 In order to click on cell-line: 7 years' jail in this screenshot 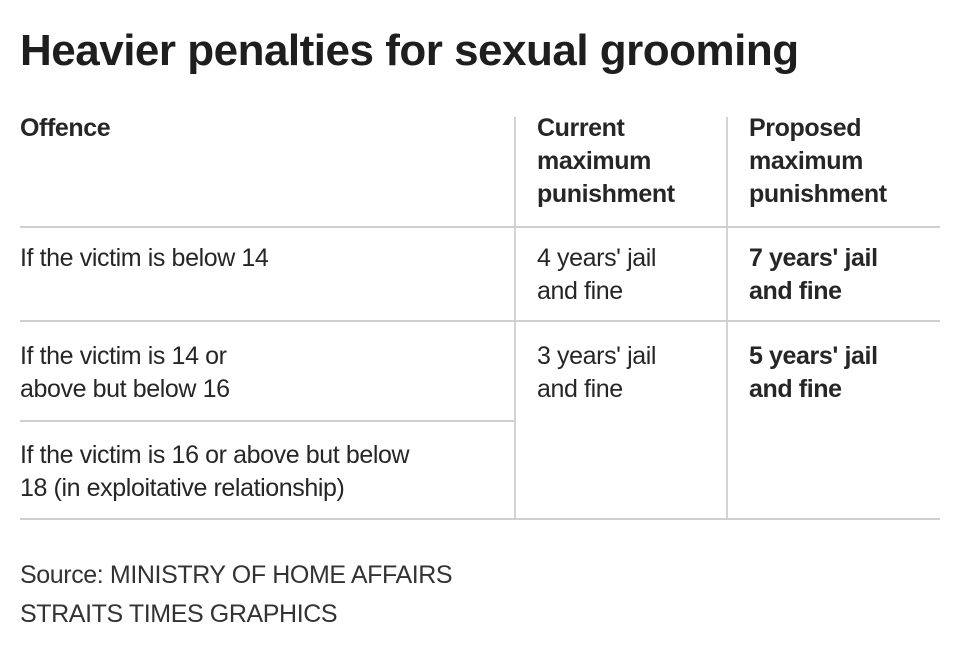, I will do `click(813, 258)`.